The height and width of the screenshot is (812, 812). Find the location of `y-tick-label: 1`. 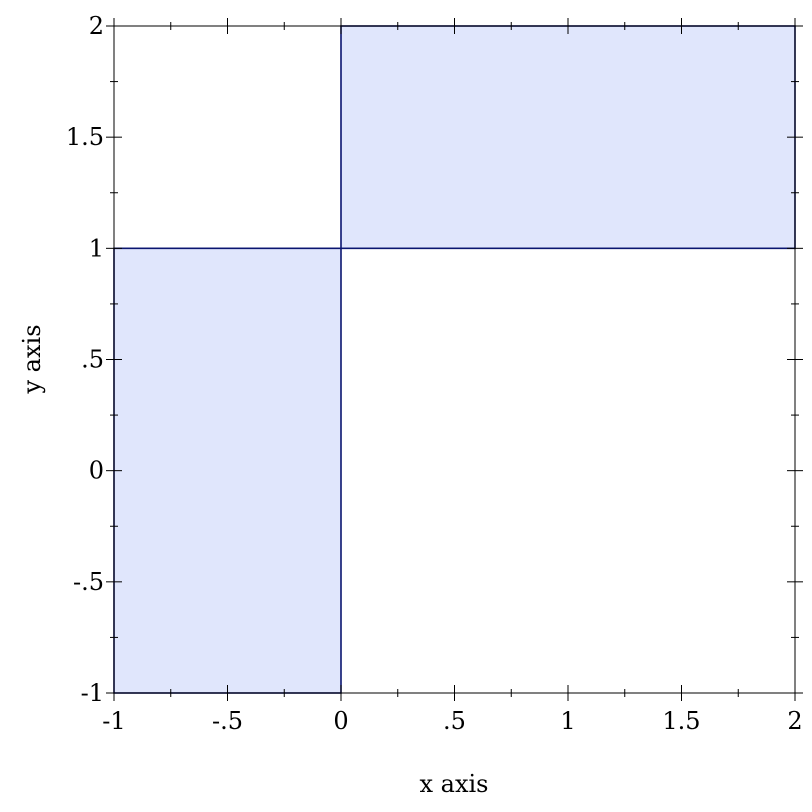

y-tick-label: 1 is located at coordinates (96, 248).